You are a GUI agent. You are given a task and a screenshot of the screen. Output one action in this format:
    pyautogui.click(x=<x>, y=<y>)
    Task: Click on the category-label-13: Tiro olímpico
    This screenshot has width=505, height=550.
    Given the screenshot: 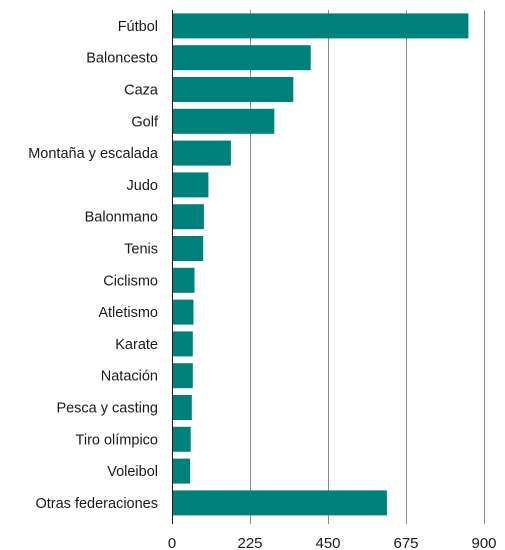 What is the action you would take?
    pyautogui.click(x=117, y=440)
    